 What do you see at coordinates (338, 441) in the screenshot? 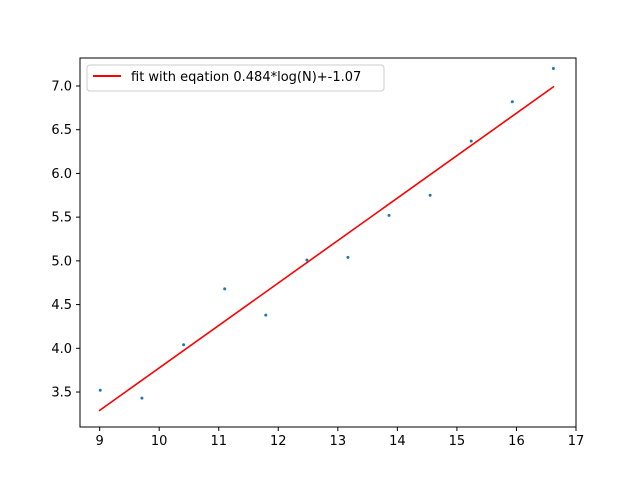
I see `x-tick-label: 13` at bounding box center [338, 441].